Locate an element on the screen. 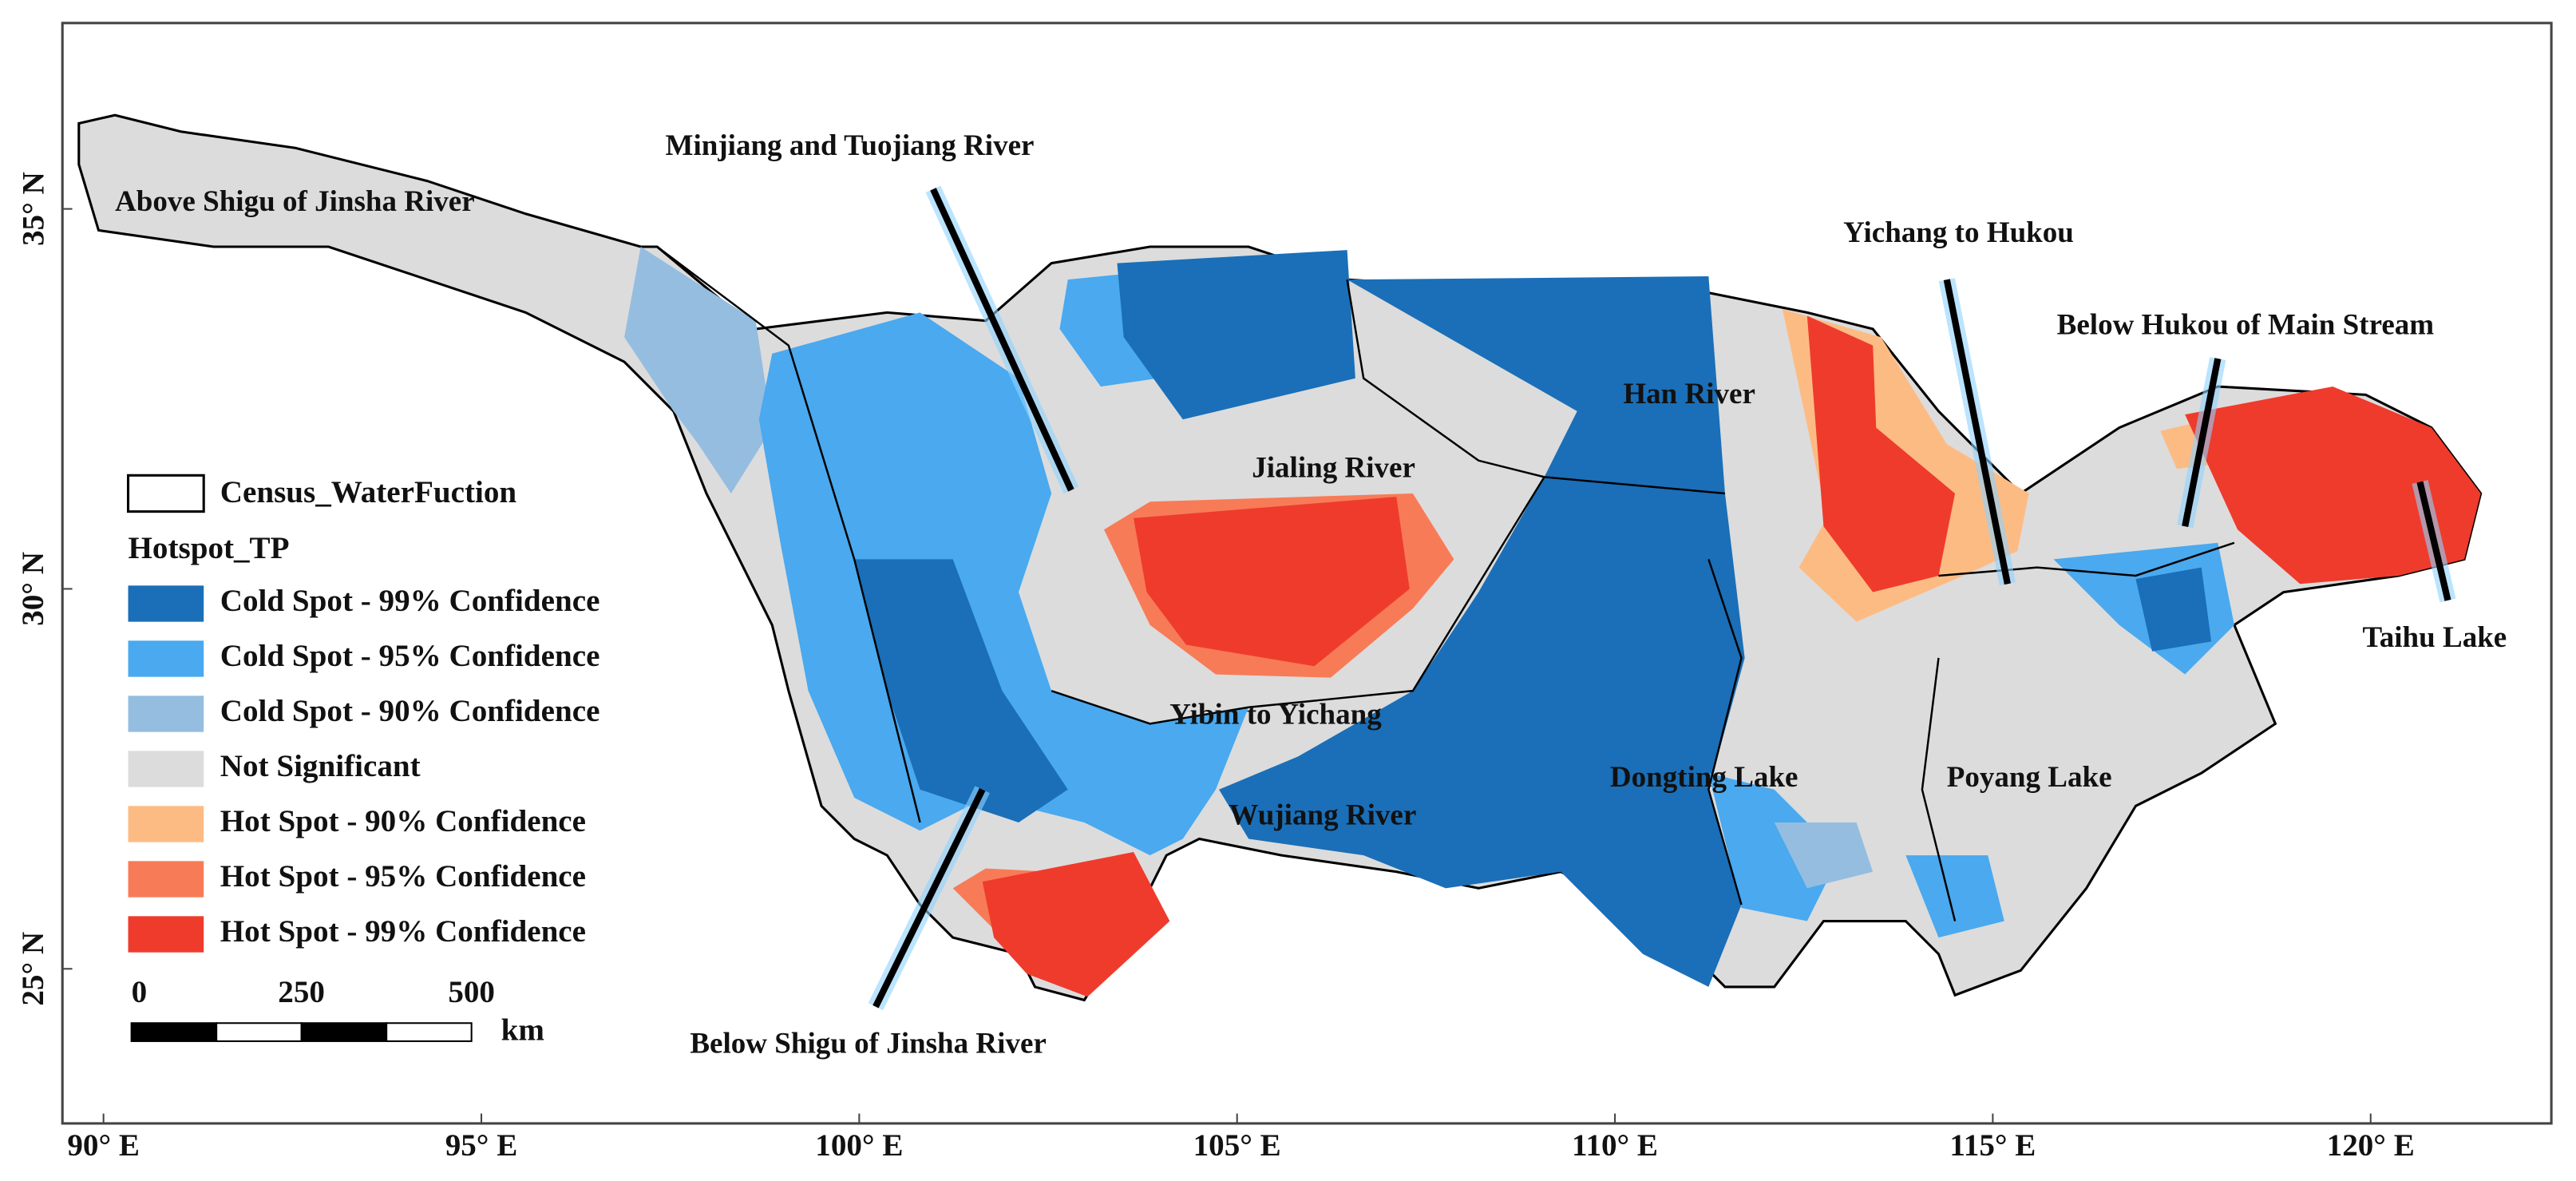 The width and height of the screenshot is (2576, 1181). legend-label: Cold Spot - 95% Confidence is located at coordinates (410, 656).